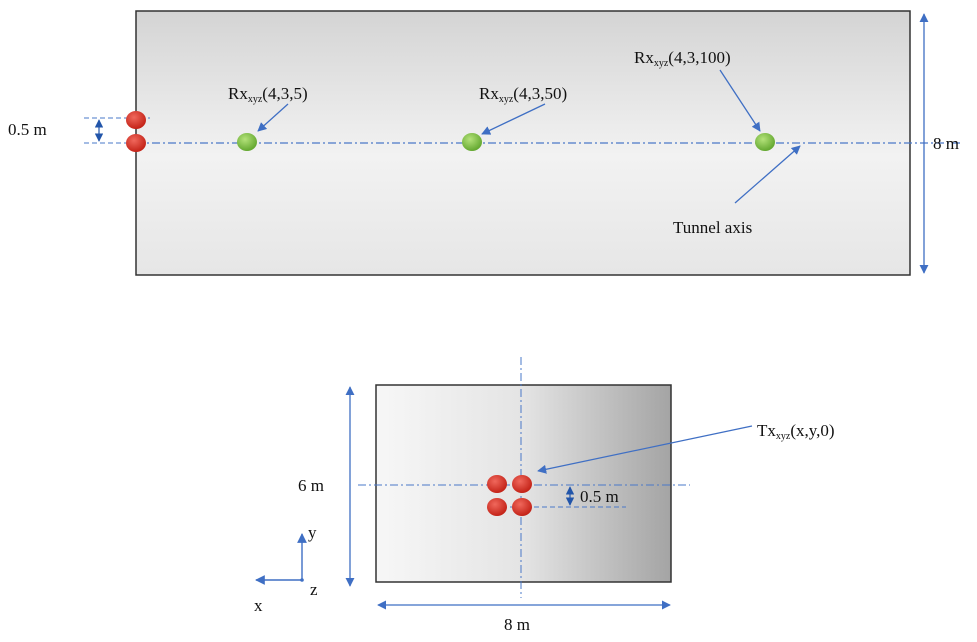  What do you see at coordinates (523, 94) in the screenshot?
I see `receiver-label: Rxxyz(4,3,50)` at bounding box center [523, 94].